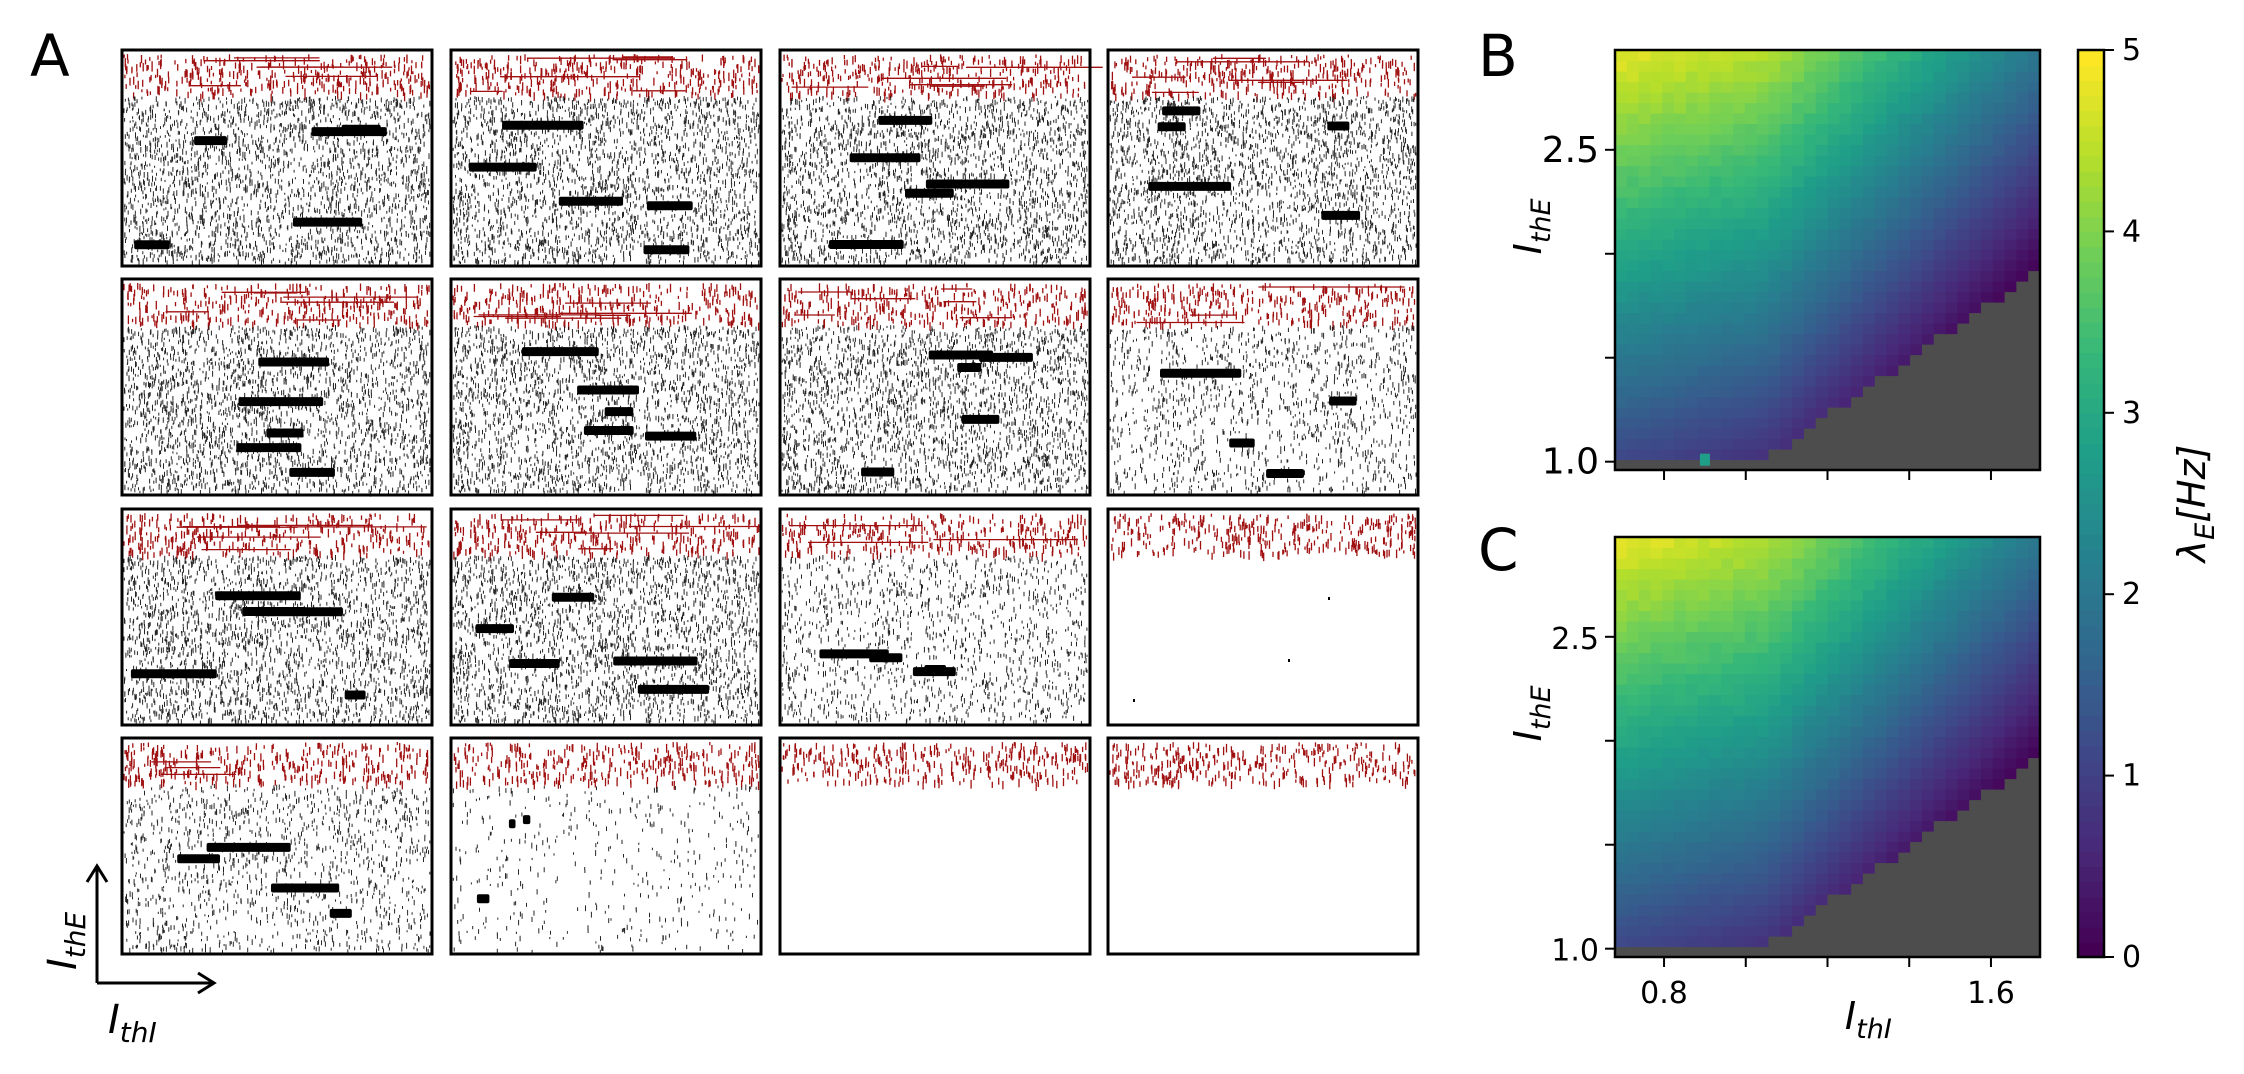  Describe the element at coordinates (2131, 957) in the screenshot. I see `colorbar-tick-label: 0` at that location.